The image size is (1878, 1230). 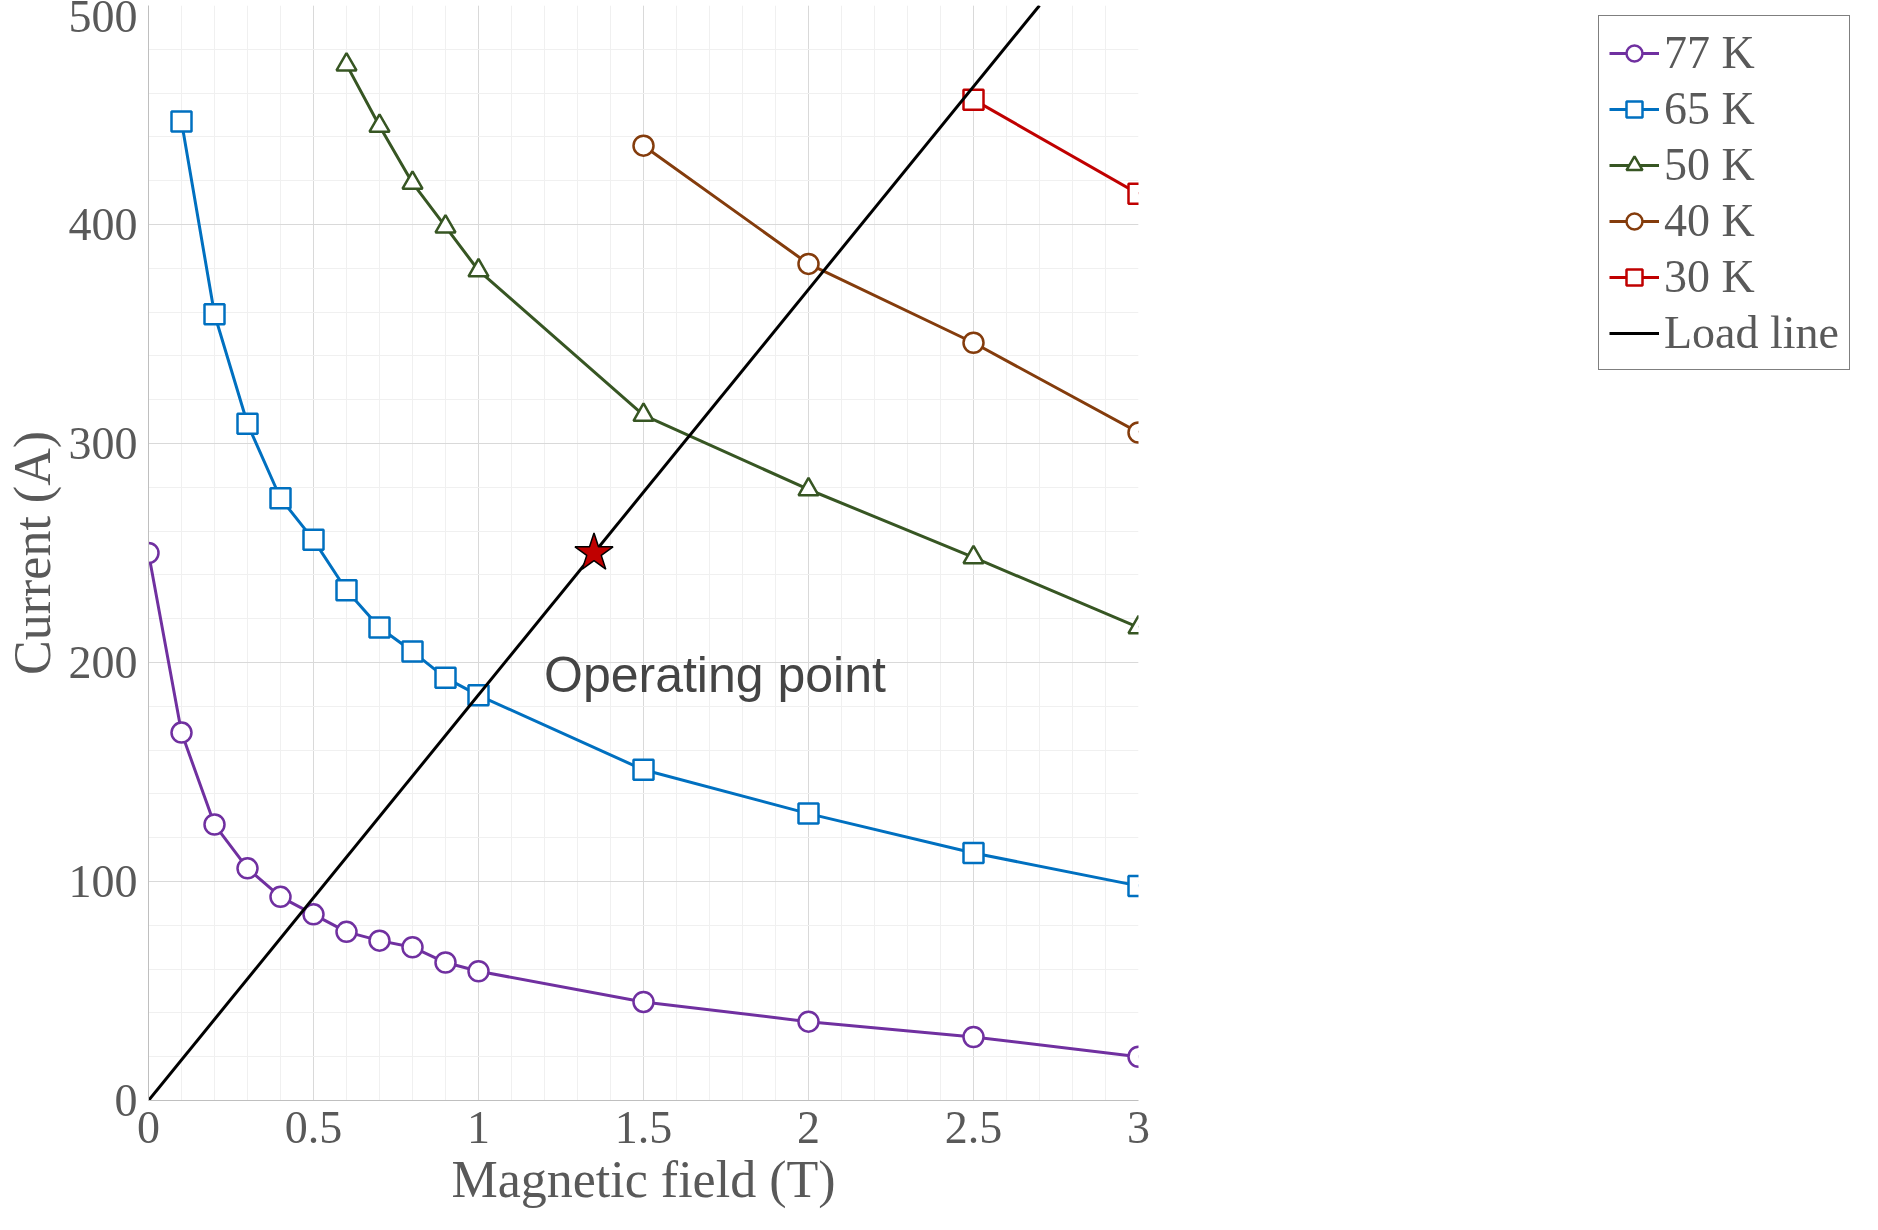 What do you see at coordinates (1709, 276) in the screenshot?
I see `legend-label: 30 K` at bounding box center [1709, 276].